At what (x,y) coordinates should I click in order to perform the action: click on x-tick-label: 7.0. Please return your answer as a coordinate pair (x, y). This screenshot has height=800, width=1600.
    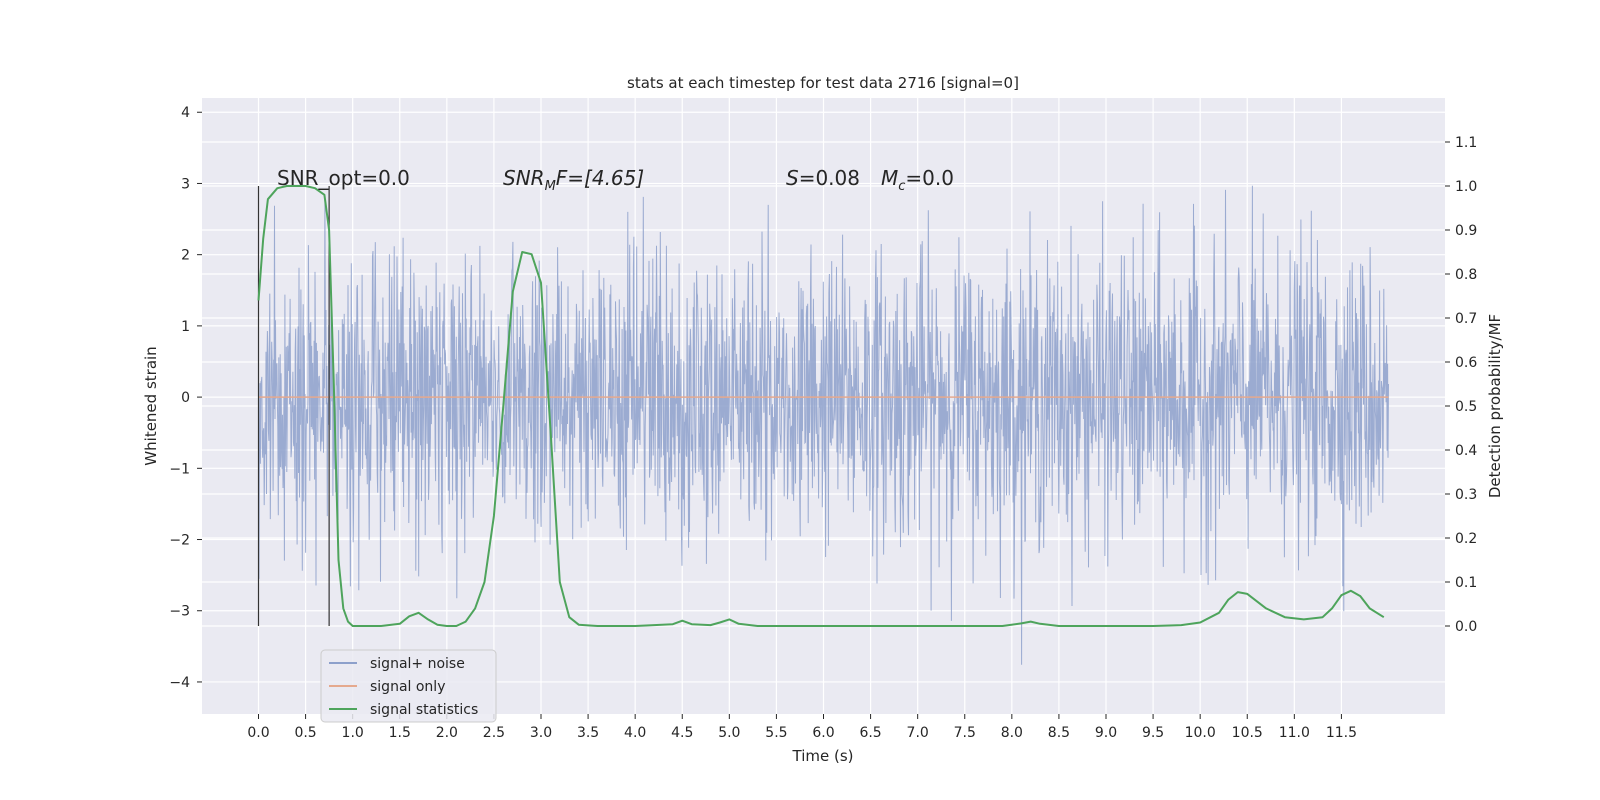
    Looking at the image, I should click on (918, 733).